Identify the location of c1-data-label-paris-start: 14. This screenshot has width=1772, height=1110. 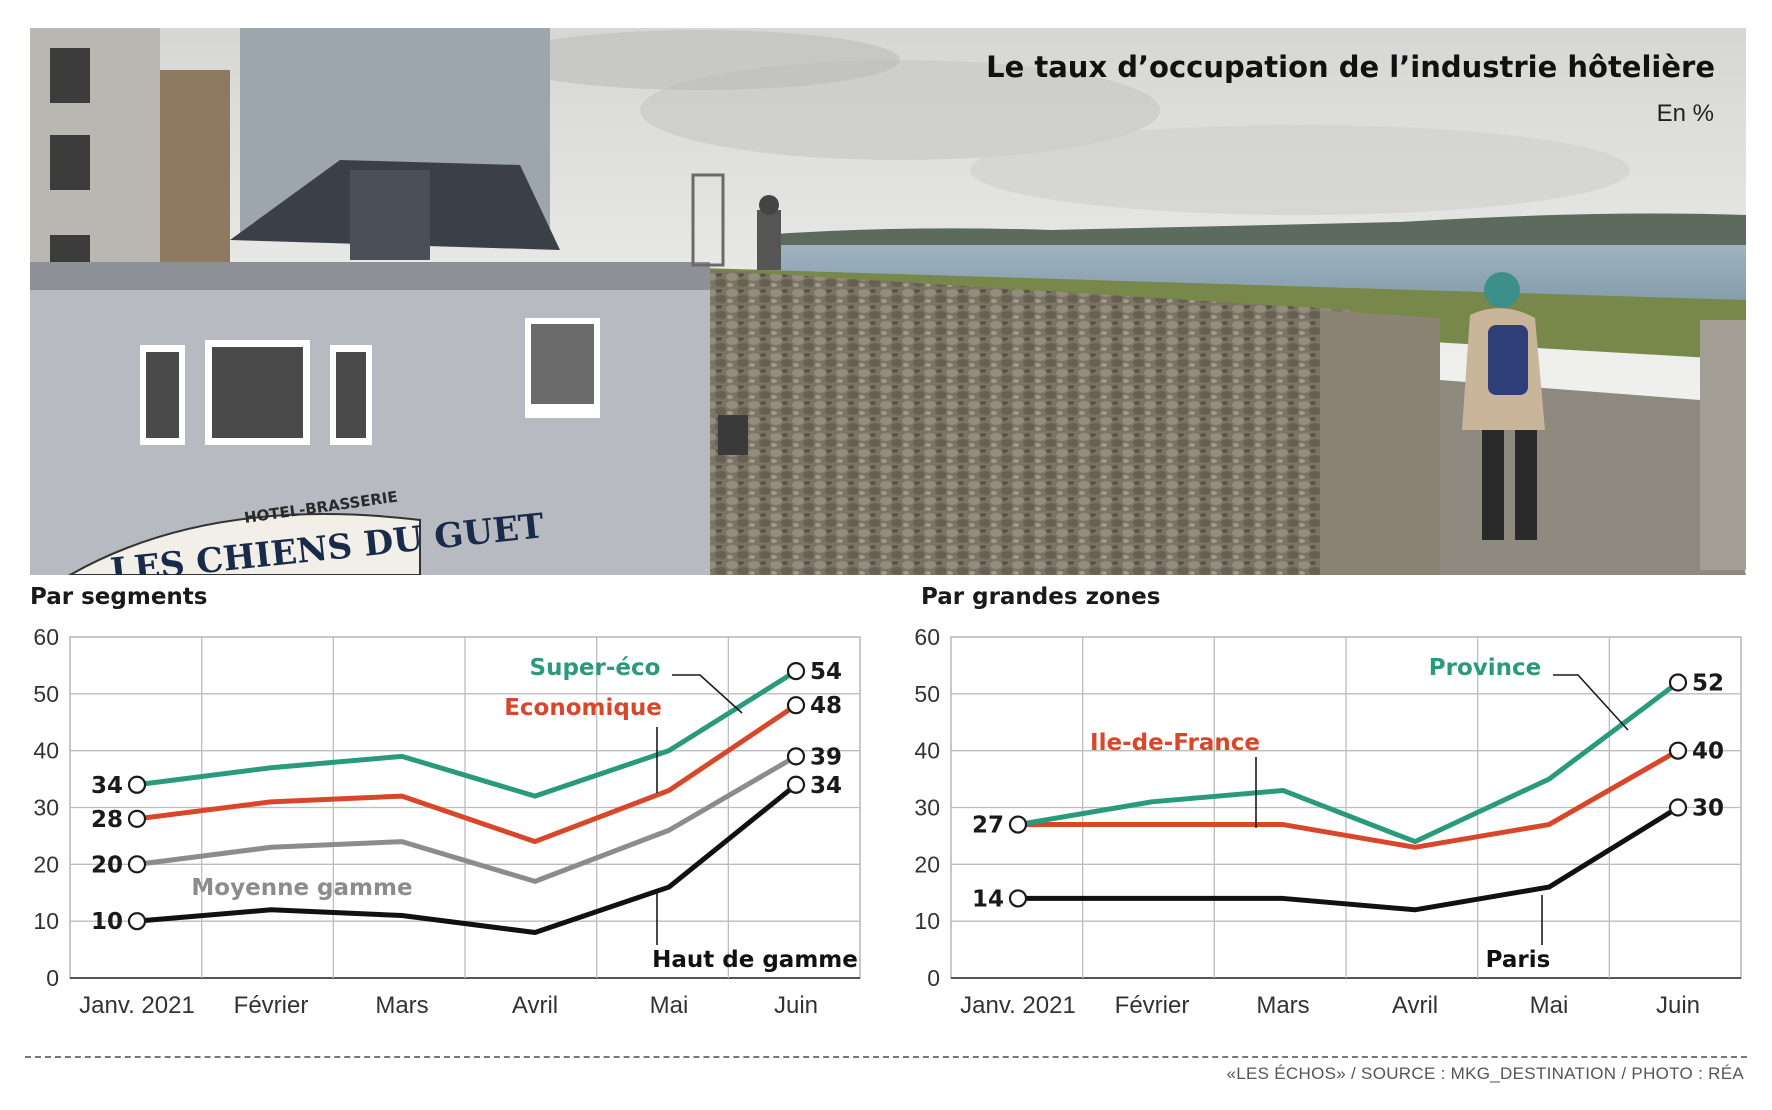
(988, 899).